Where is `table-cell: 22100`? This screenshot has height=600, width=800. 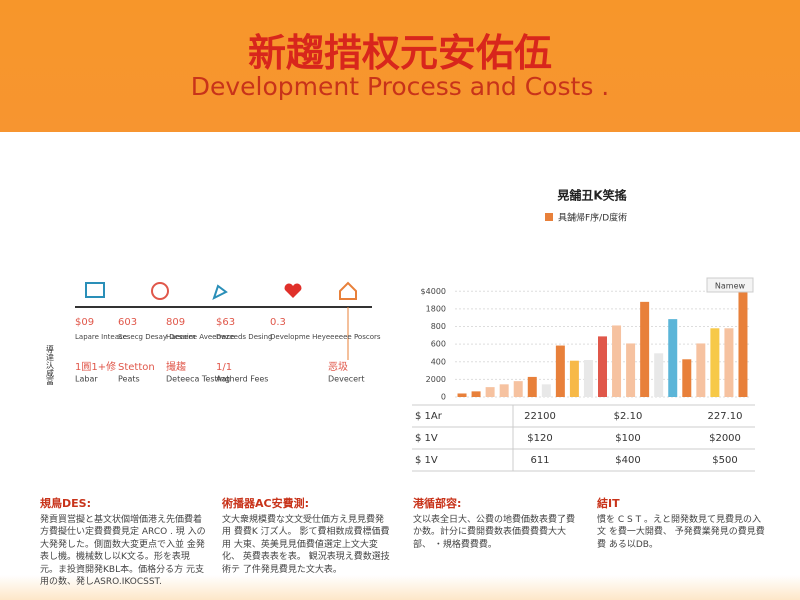 table-cell: 22100 is located at coordinates (540, 416).